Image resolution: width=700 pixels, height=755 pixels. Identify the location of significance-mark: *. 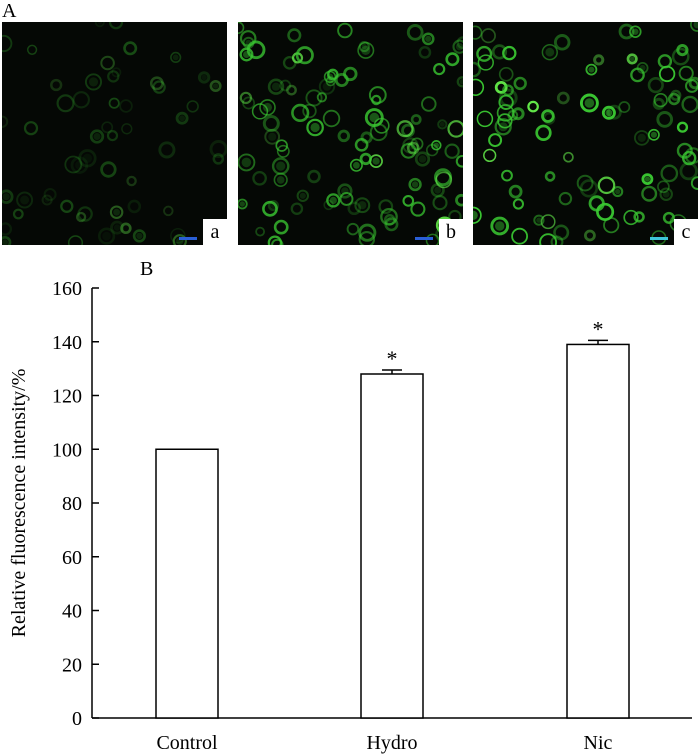
(598, 328).